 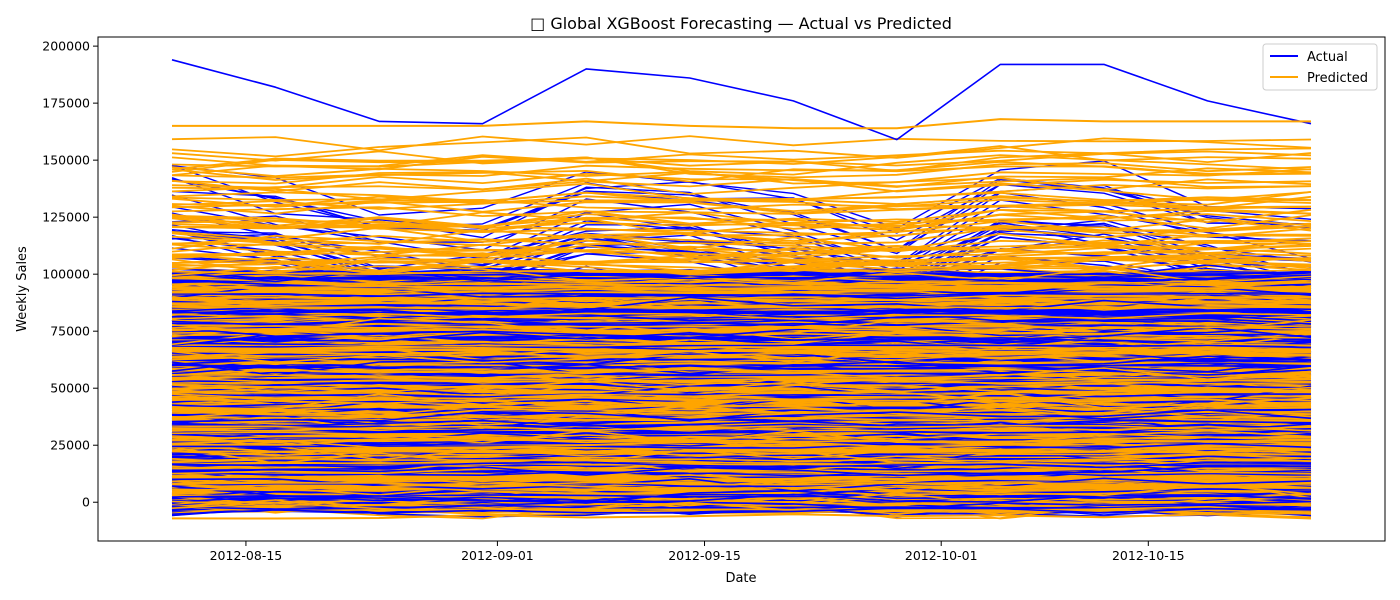 What do you see at coordinates (66, 103) in the screenshot?
I see `y-tick-label: 175000` at bounding box center [66, 103].